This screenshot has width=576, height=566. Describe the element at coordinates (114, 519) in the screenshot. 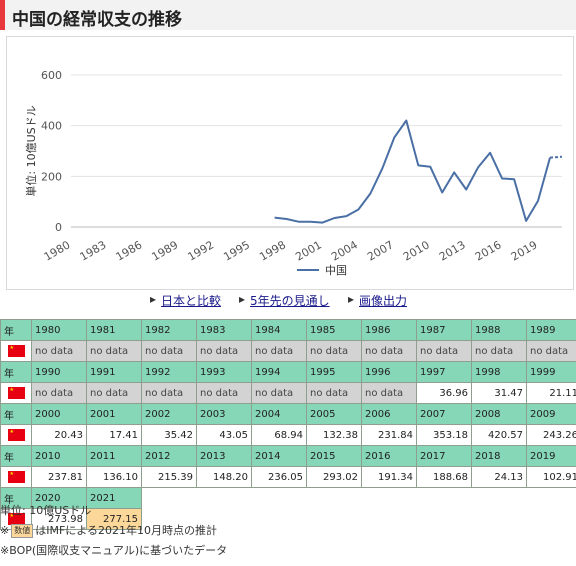

I see `estimate-value-cell: 277.15` at that location.